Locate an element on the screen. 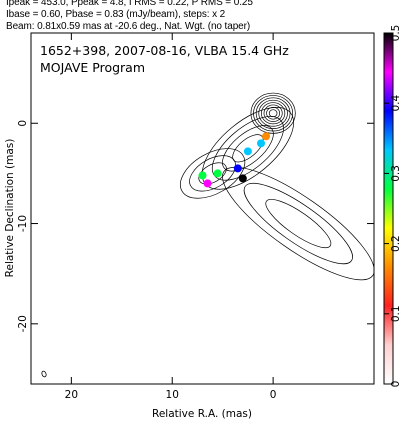  cbar-tick-label-0: 0 is located at coordinates (396, 384).